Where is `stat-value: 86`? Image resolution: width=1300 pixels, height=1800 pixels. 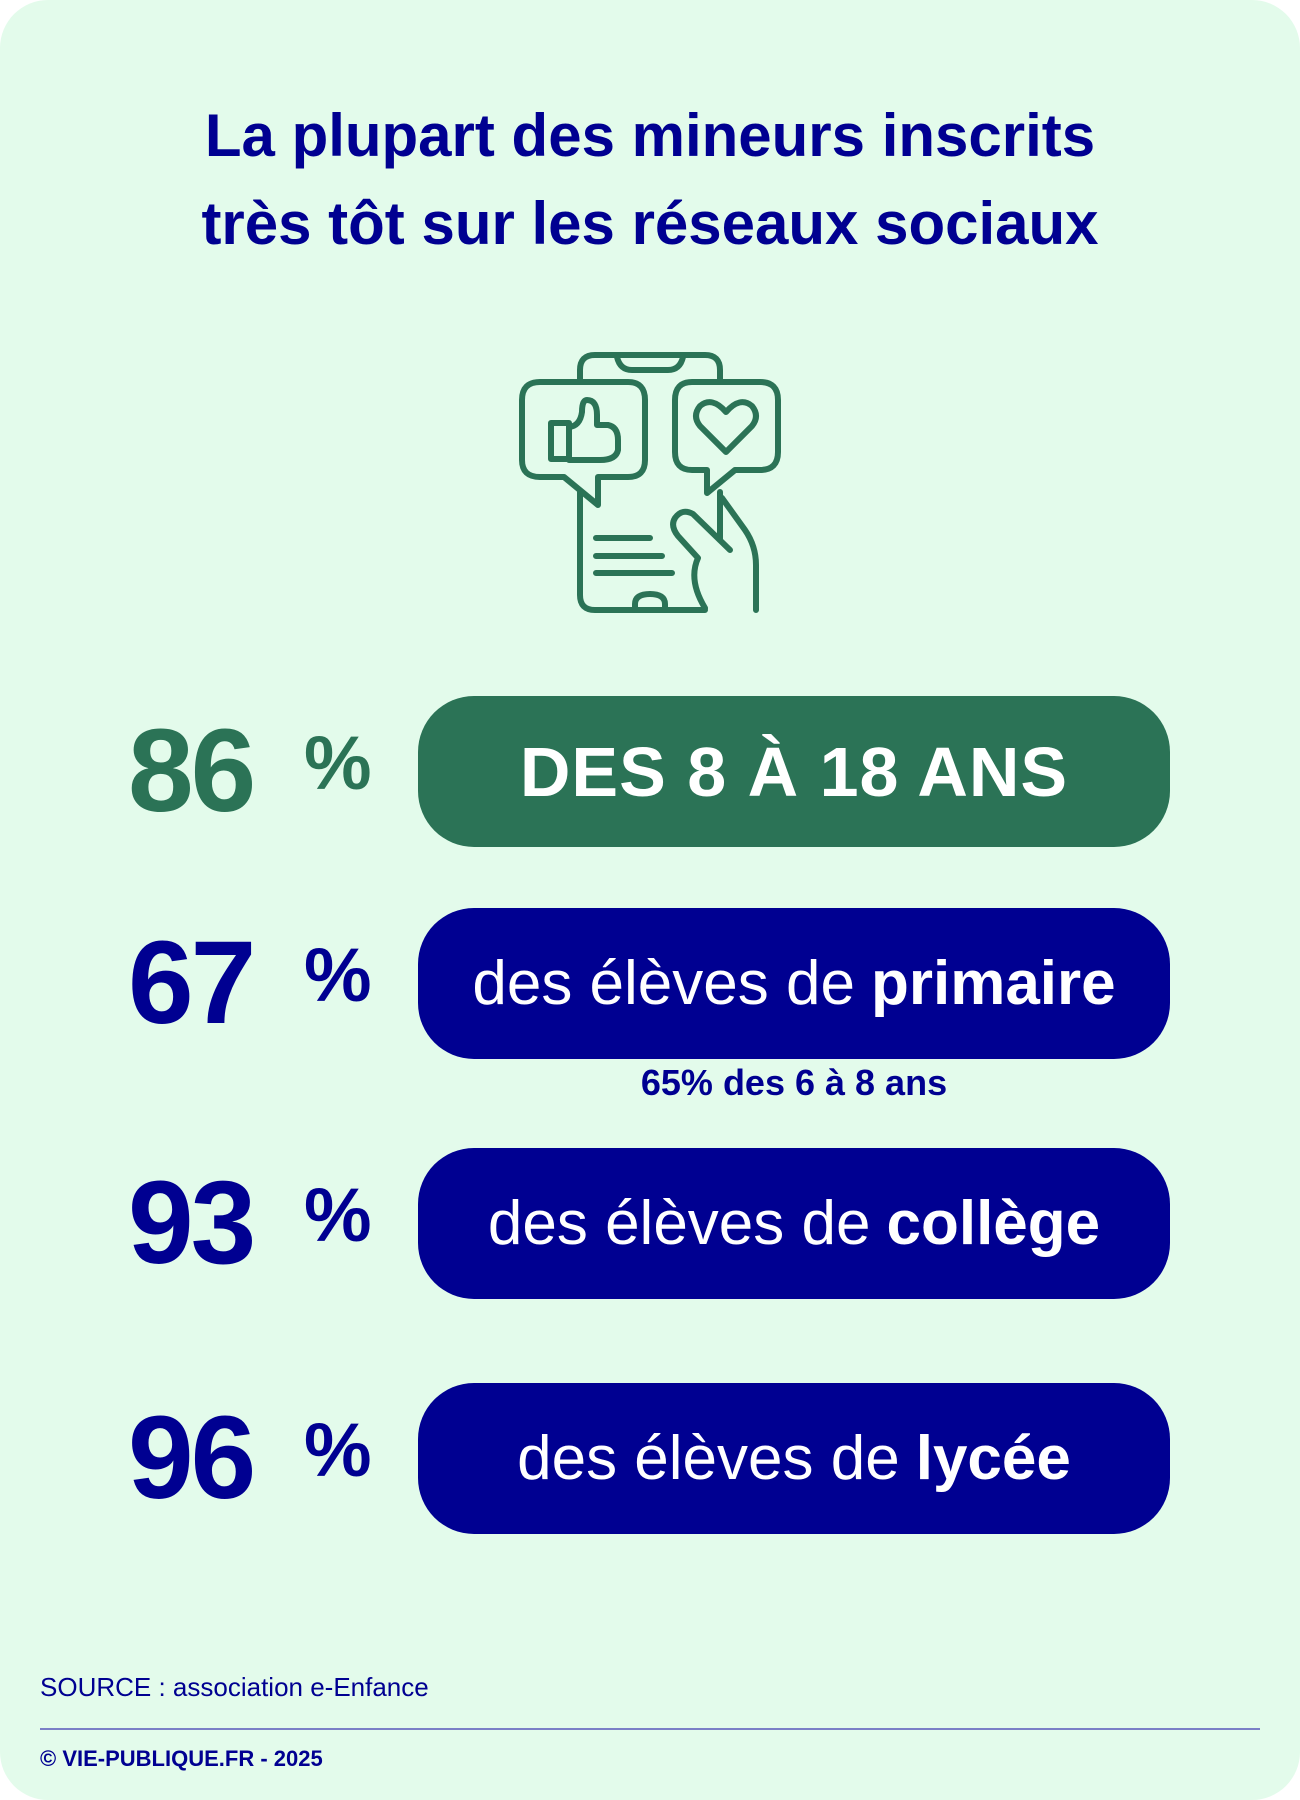 stat-value: 86 is located at coordinates (192, 771).